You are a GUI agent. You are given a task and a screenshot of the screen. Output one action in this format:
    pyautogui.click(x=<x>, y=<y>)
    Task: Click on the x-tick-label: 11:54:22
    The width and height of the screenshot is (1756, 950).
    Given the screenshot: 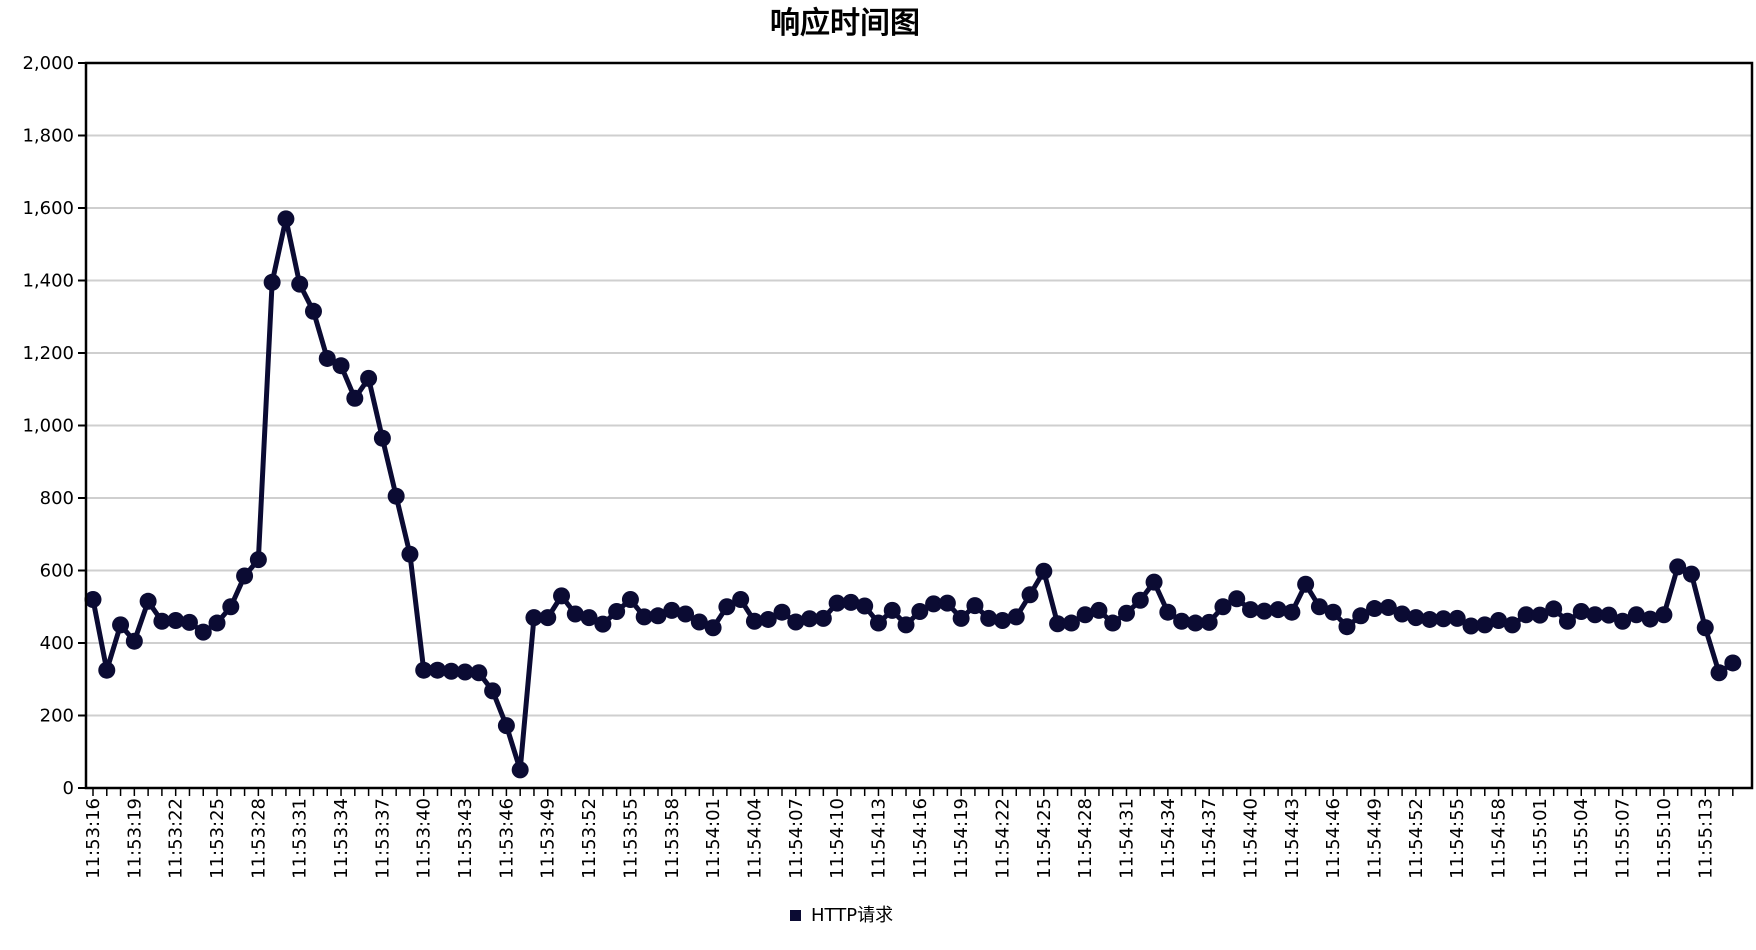 What is the action you would take?
    pyautogui.click(x=1002, y=838)
    